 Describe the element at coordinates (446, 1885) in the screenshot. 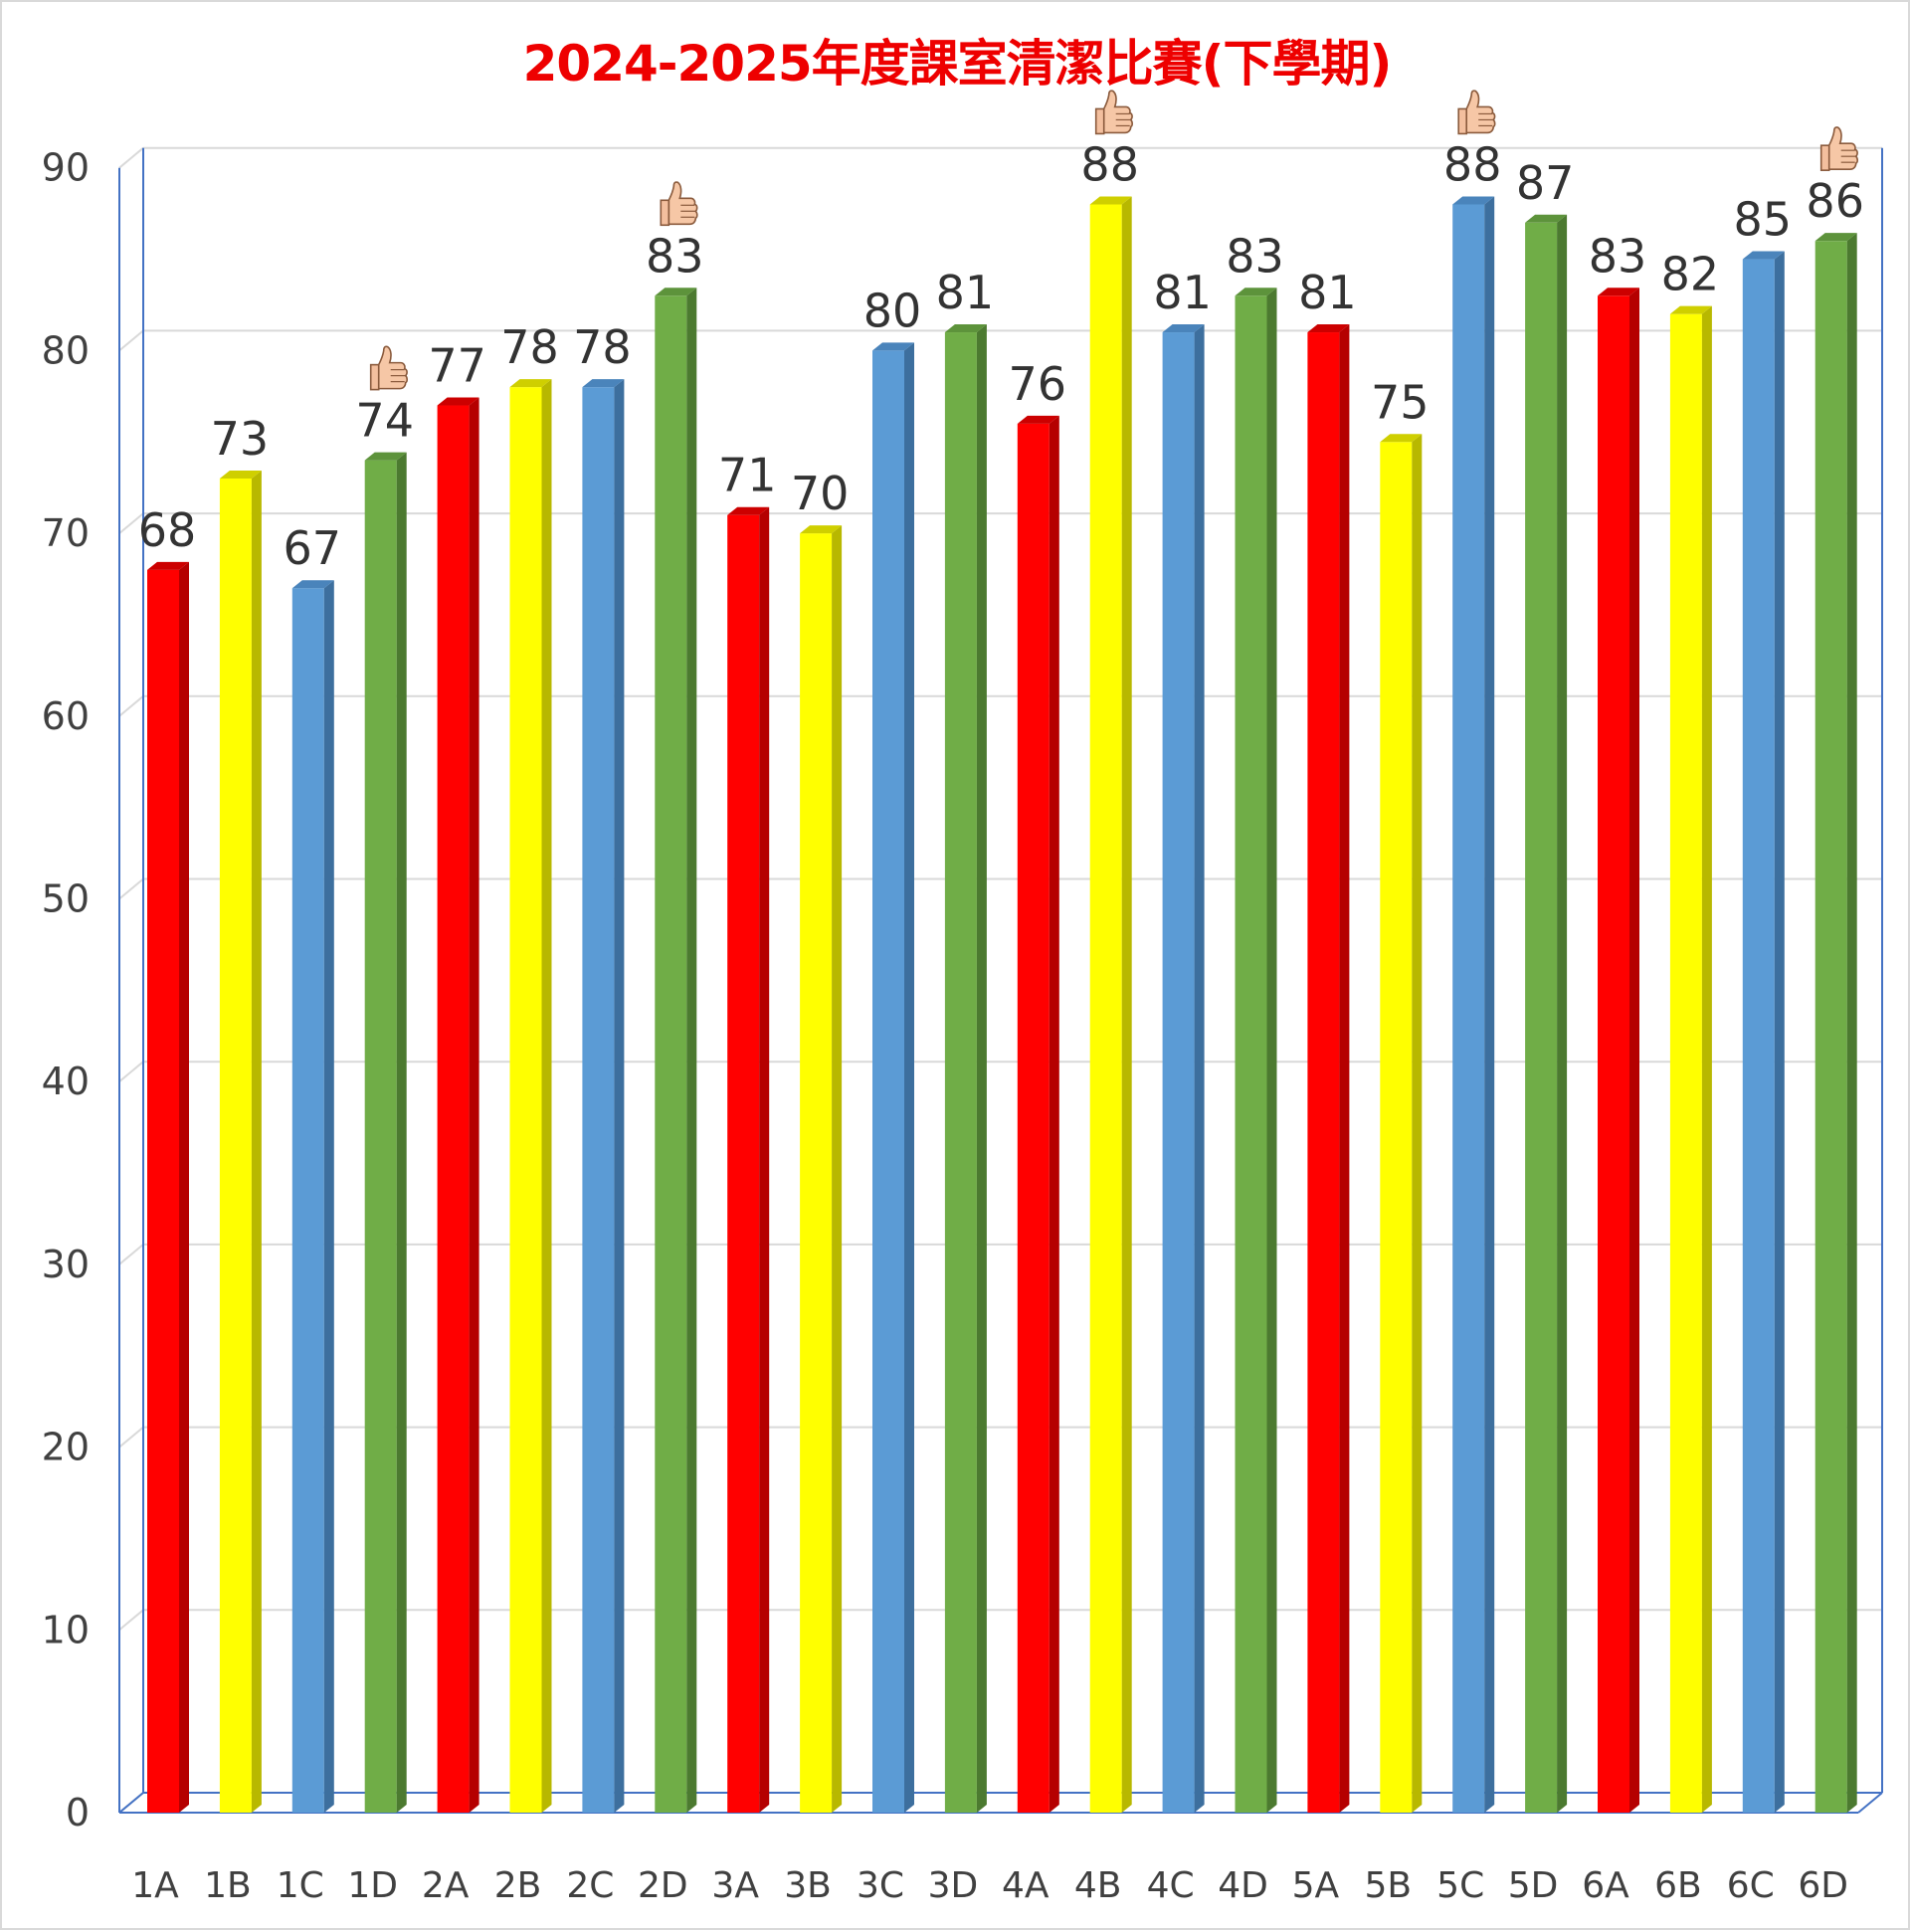

I see `x-tick-label-2A: 2A` at that location.